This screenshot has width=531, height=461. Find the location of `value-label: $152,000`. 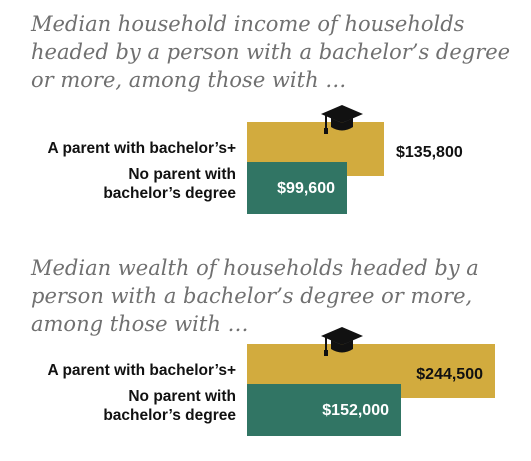

value-label: $152,000 is located at coordinates (355, 410).